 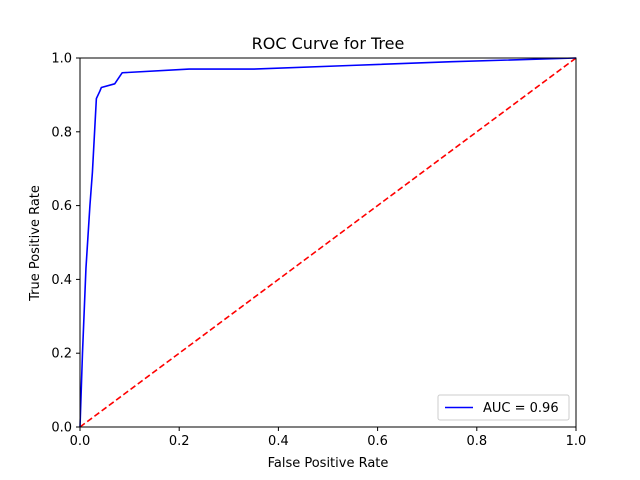 I want to click on legend-box, so click(x=503, y=407).